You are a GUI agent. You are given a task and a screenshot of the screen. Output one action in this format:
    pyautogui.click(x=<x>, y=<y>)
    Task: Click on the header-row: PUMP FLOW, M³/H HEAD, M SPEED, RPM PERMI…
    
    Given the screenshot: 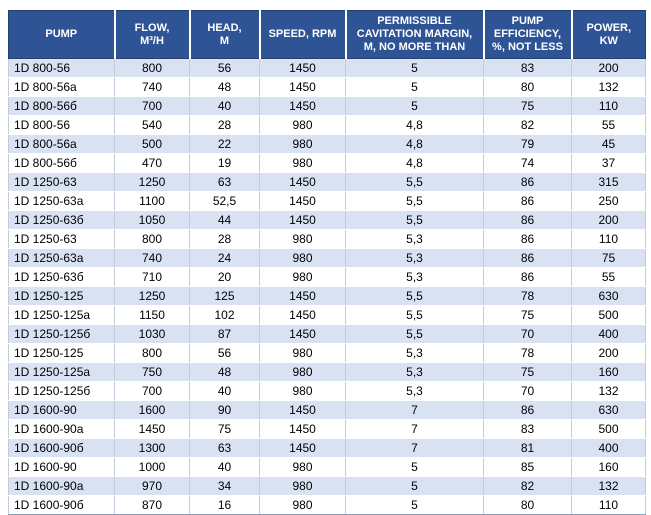 What is the action you would take?
    pyautogui.click(x=327, y=34)
    